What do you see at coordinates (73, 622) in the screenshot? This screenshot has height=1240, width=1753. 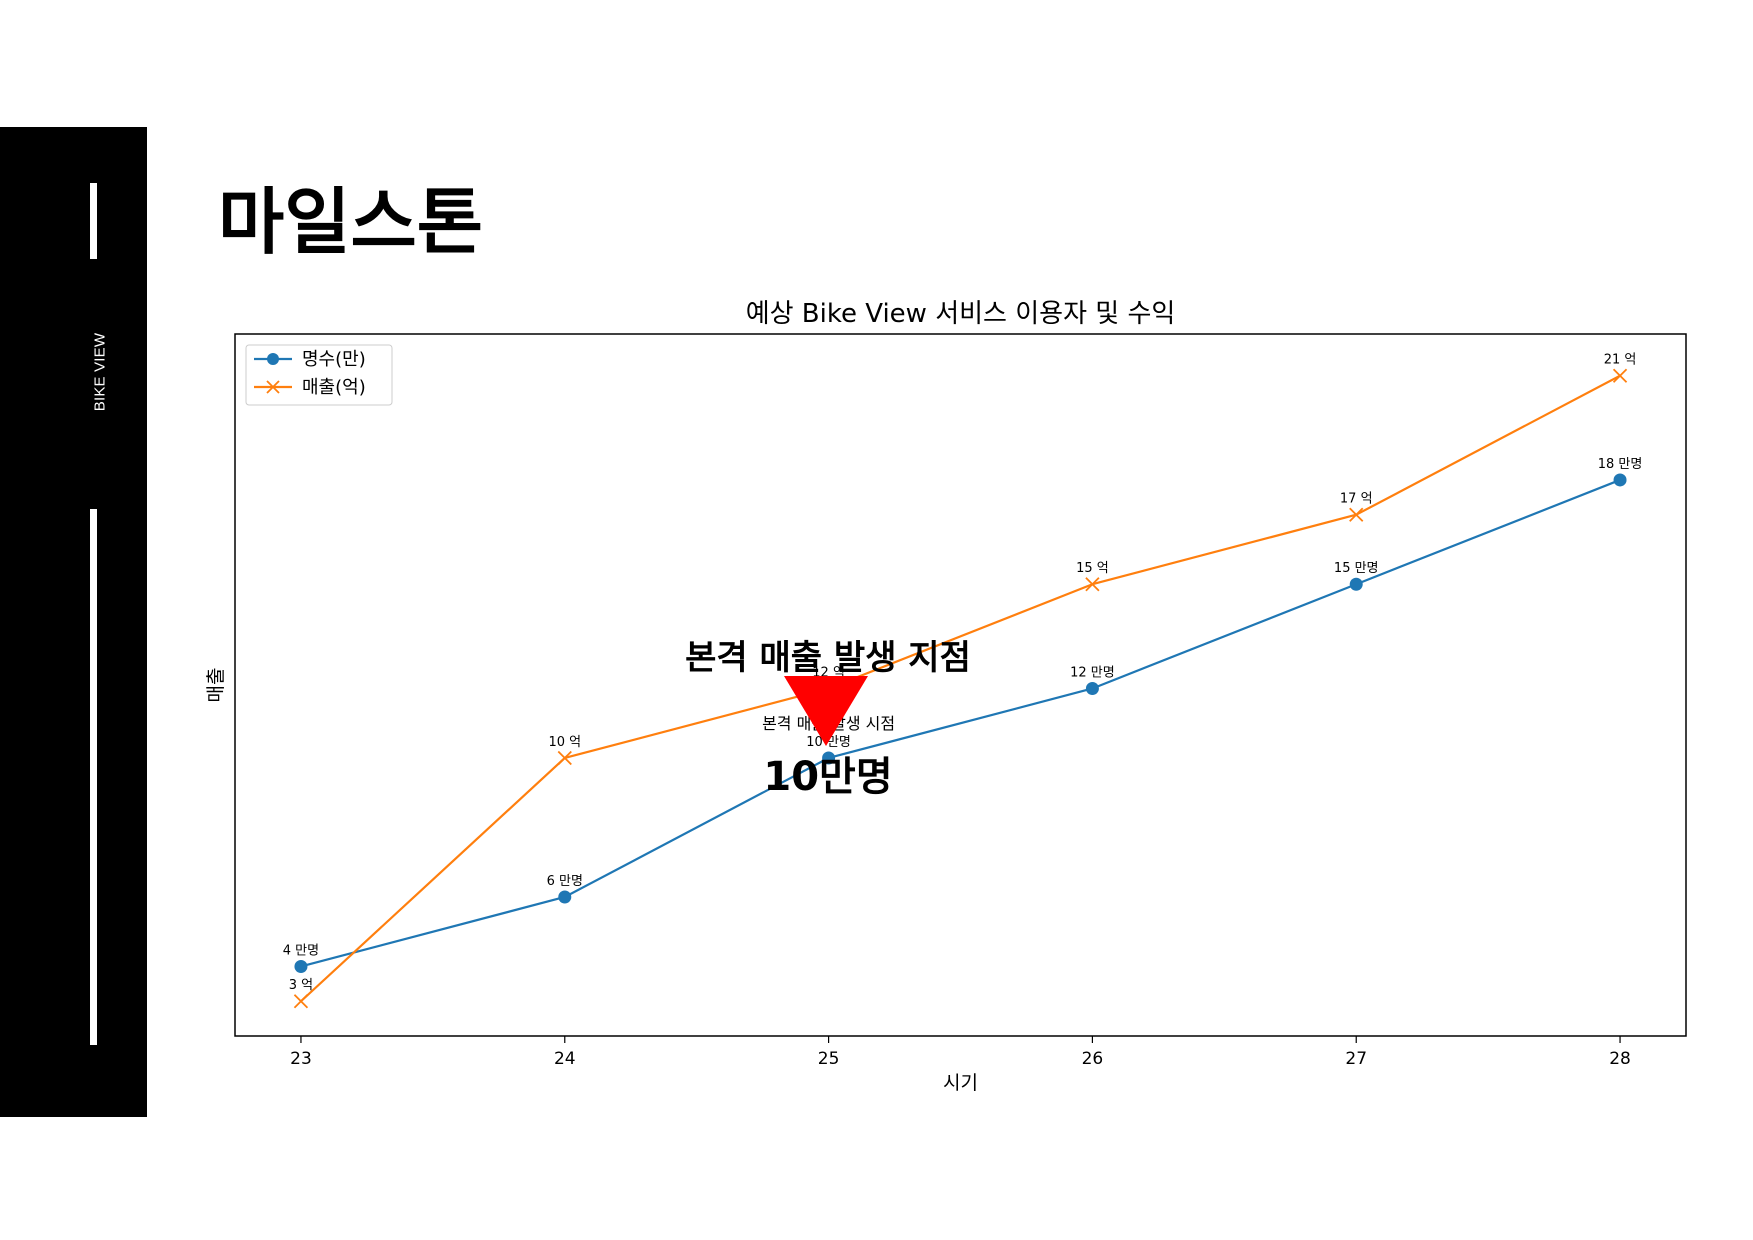 I see `sidebar: BIKE VIEW` at bounding box center [73, 622].